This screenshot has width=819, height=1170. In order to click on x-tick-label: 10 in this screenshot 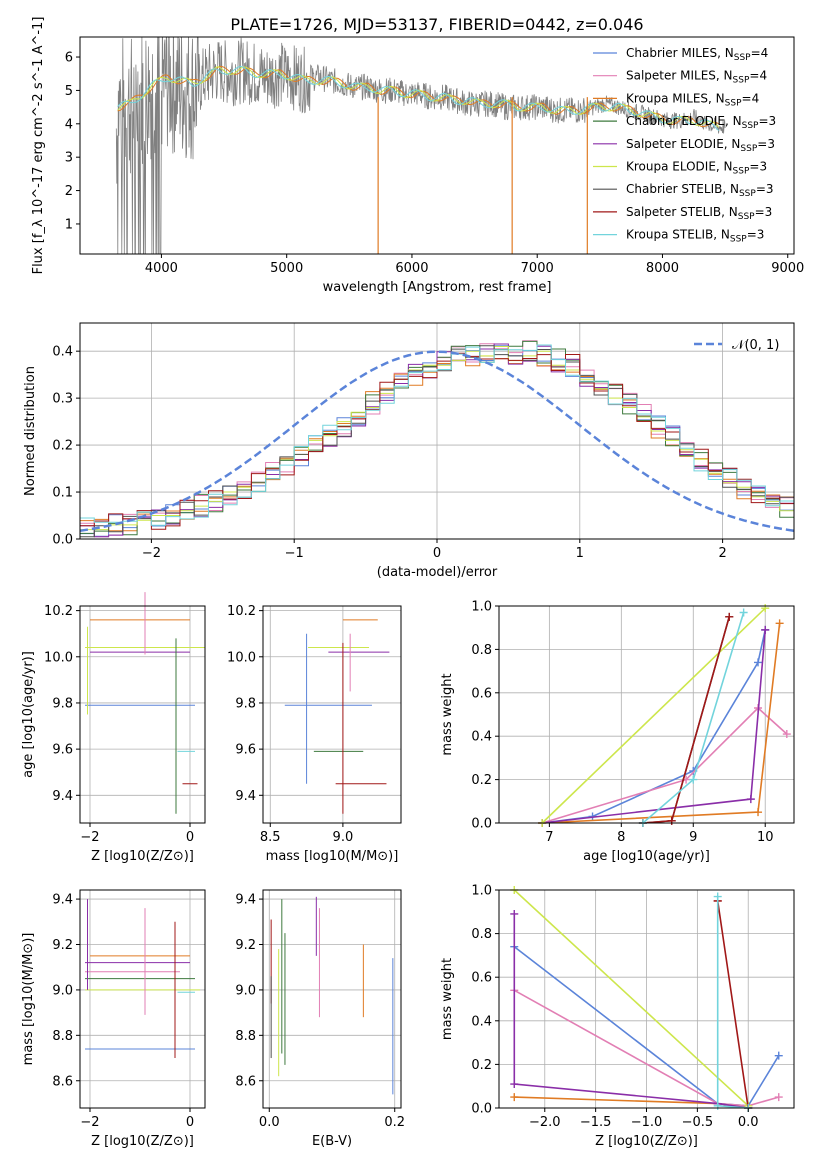, I will do `click(765, 837)`.